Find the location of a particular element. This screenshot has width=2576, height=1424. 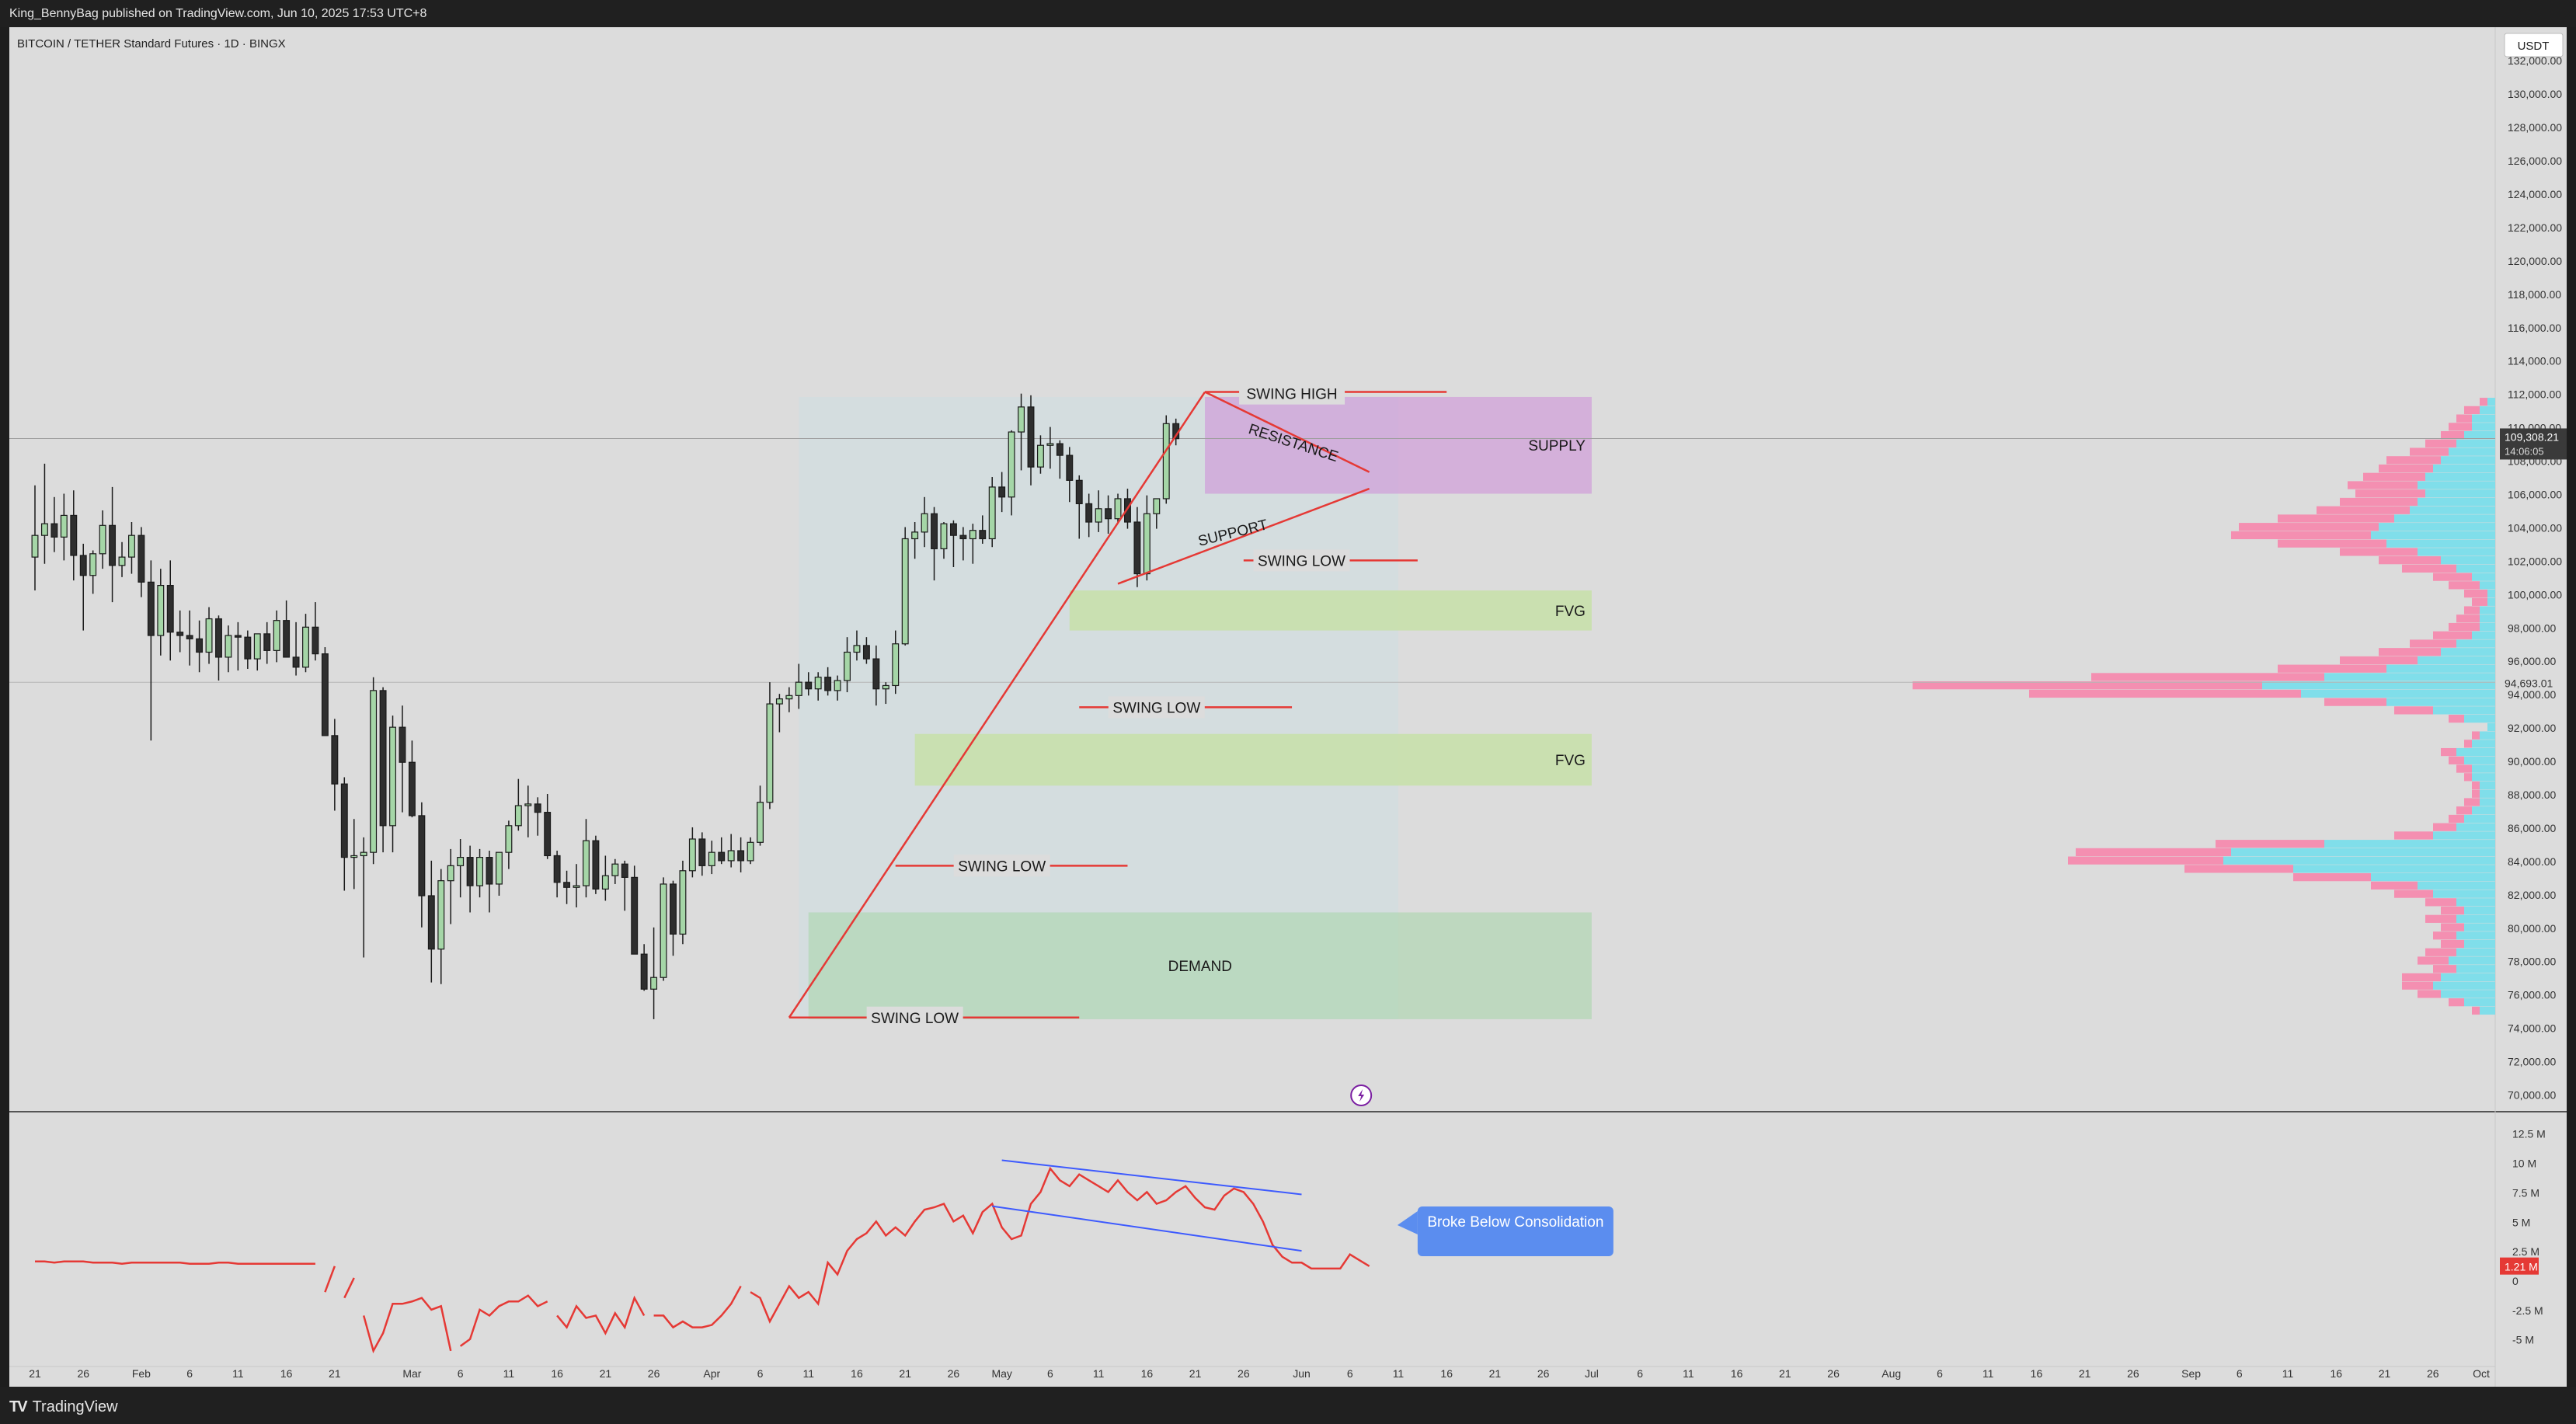

price-axis-label: 120,000.00 is located at coordinates (2535, 261).